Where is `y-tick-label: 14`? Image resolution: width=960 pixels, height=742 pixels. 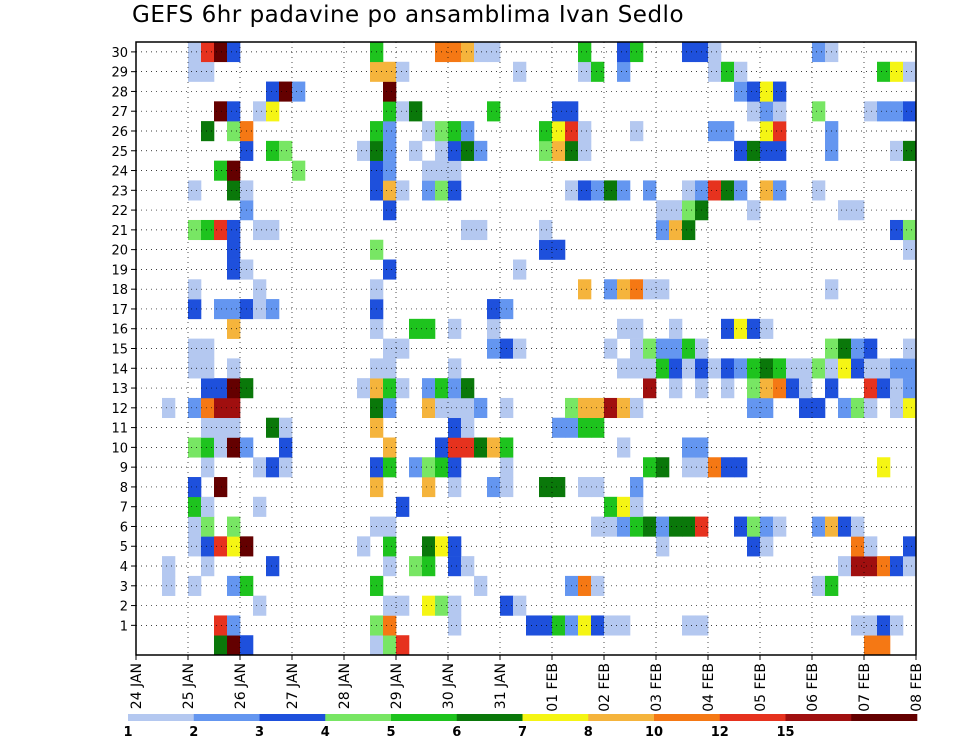
y-tick-label: 14 is located at coordinates (119, 369).